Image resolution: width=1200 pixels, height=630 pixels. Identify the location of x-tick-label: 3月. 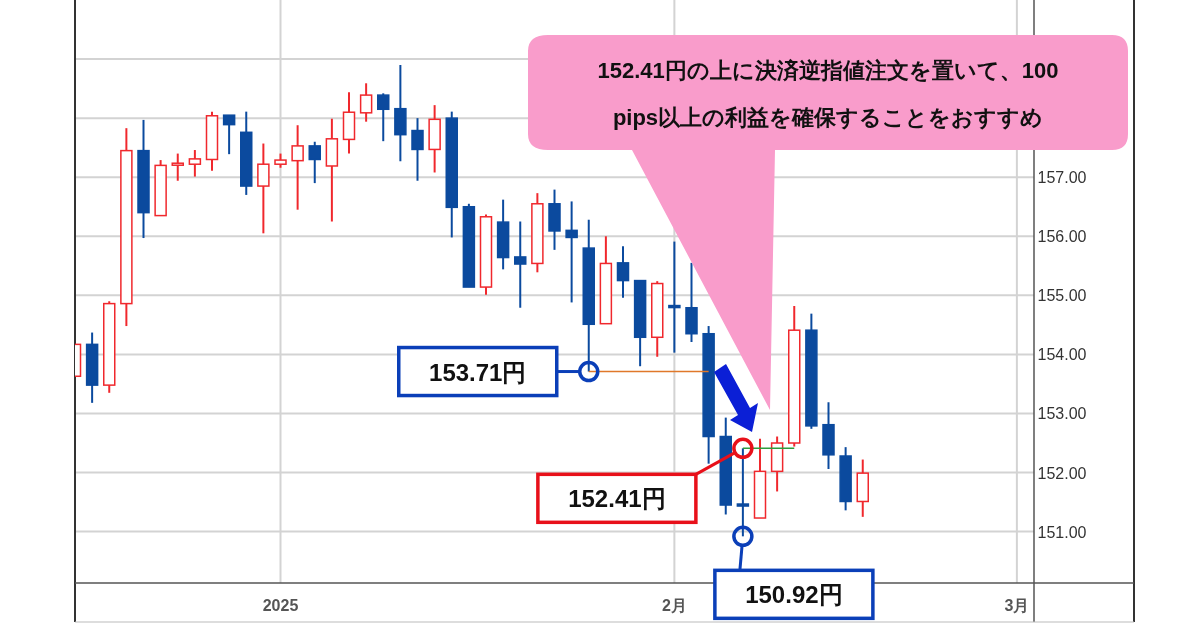
(1017, 605).